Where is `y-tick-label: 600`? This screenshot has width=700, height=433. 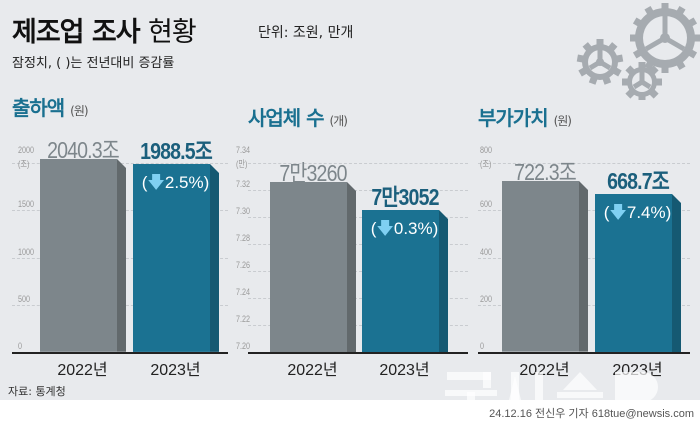 y-tick-label: 600 is located at coordinates (486, 204).